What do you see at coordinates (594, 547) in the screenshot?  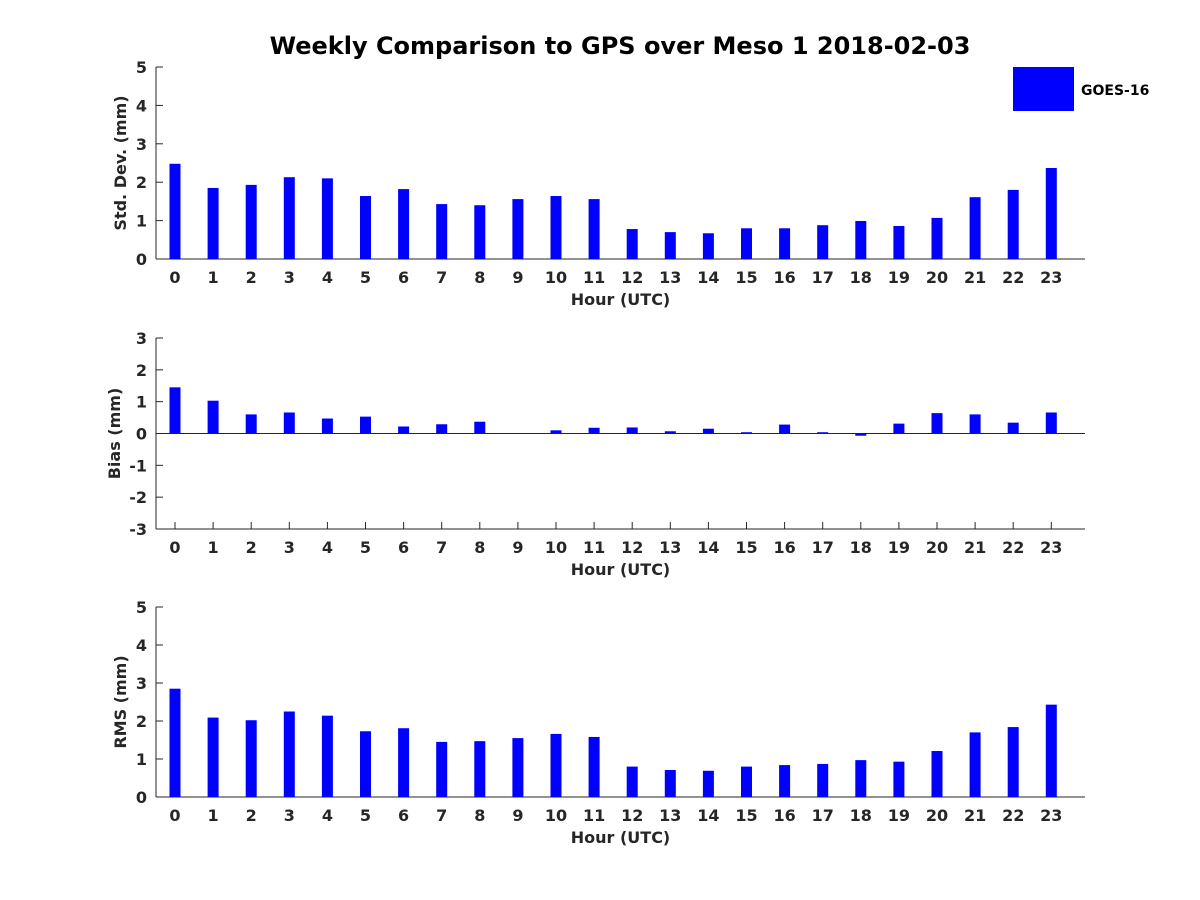 I see `bias-x-tick-label: 11` at bounding box center [594, 547].